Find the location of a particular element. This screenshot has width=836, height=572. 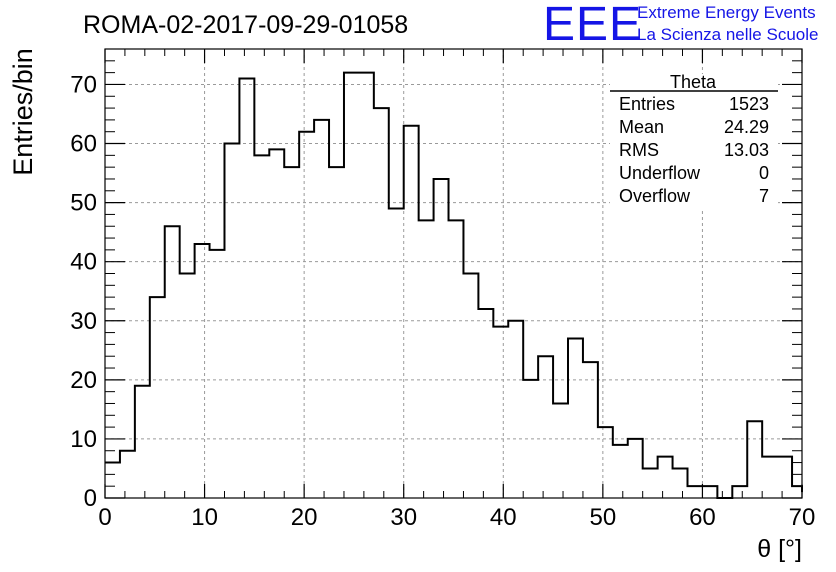

x-tick-label: 20 is located at coordinates (304, 517).